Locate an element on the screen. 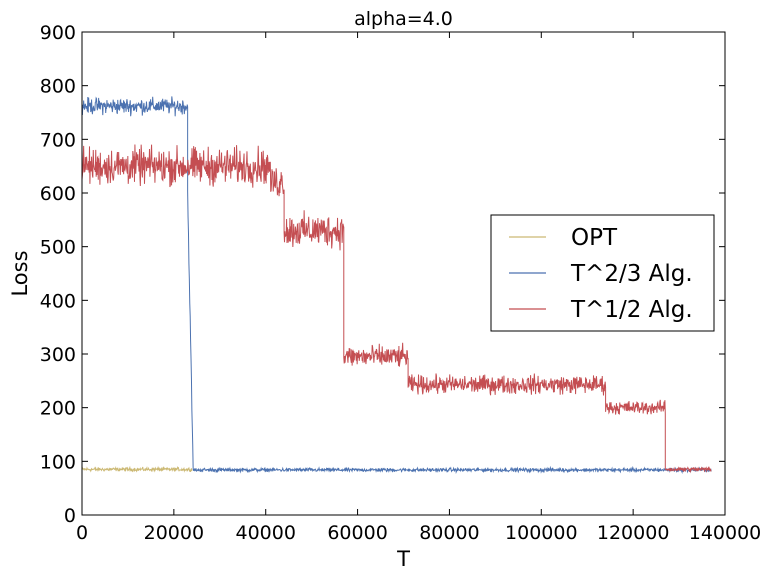 Image resolution: width=776 pixels, height=578 pixels. y-tick-label: 0 is located at coordinates (70, 516).